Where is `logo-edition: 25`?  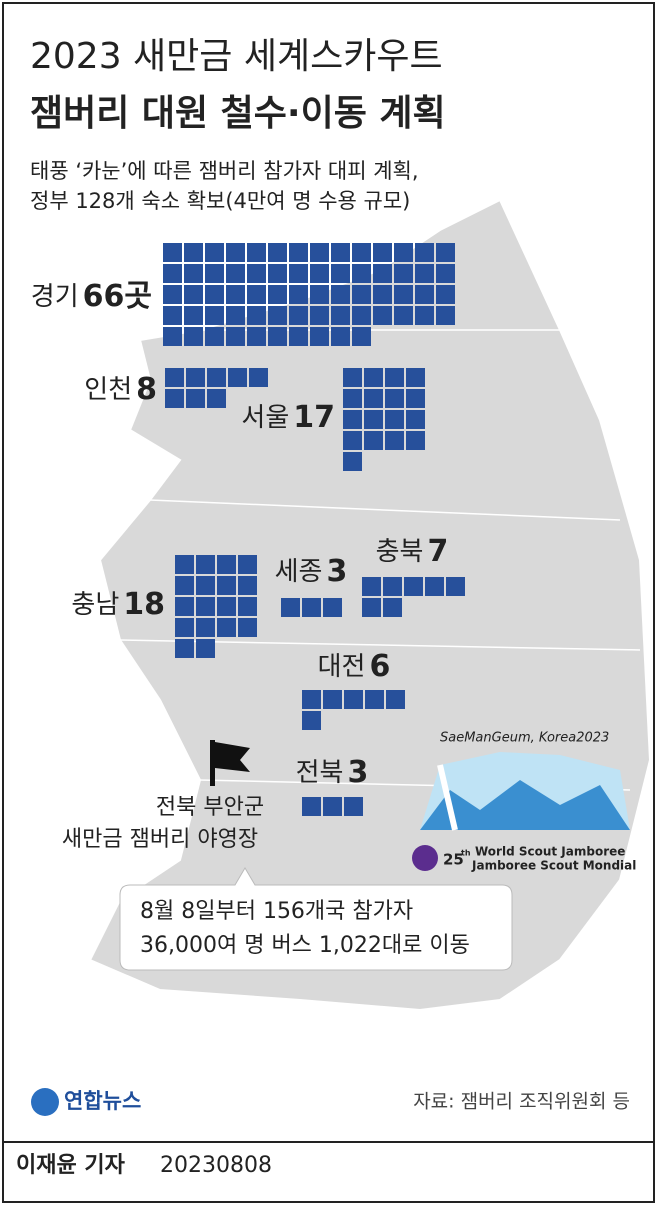 logo-edition: 25 is located at coordinates (453, 860).